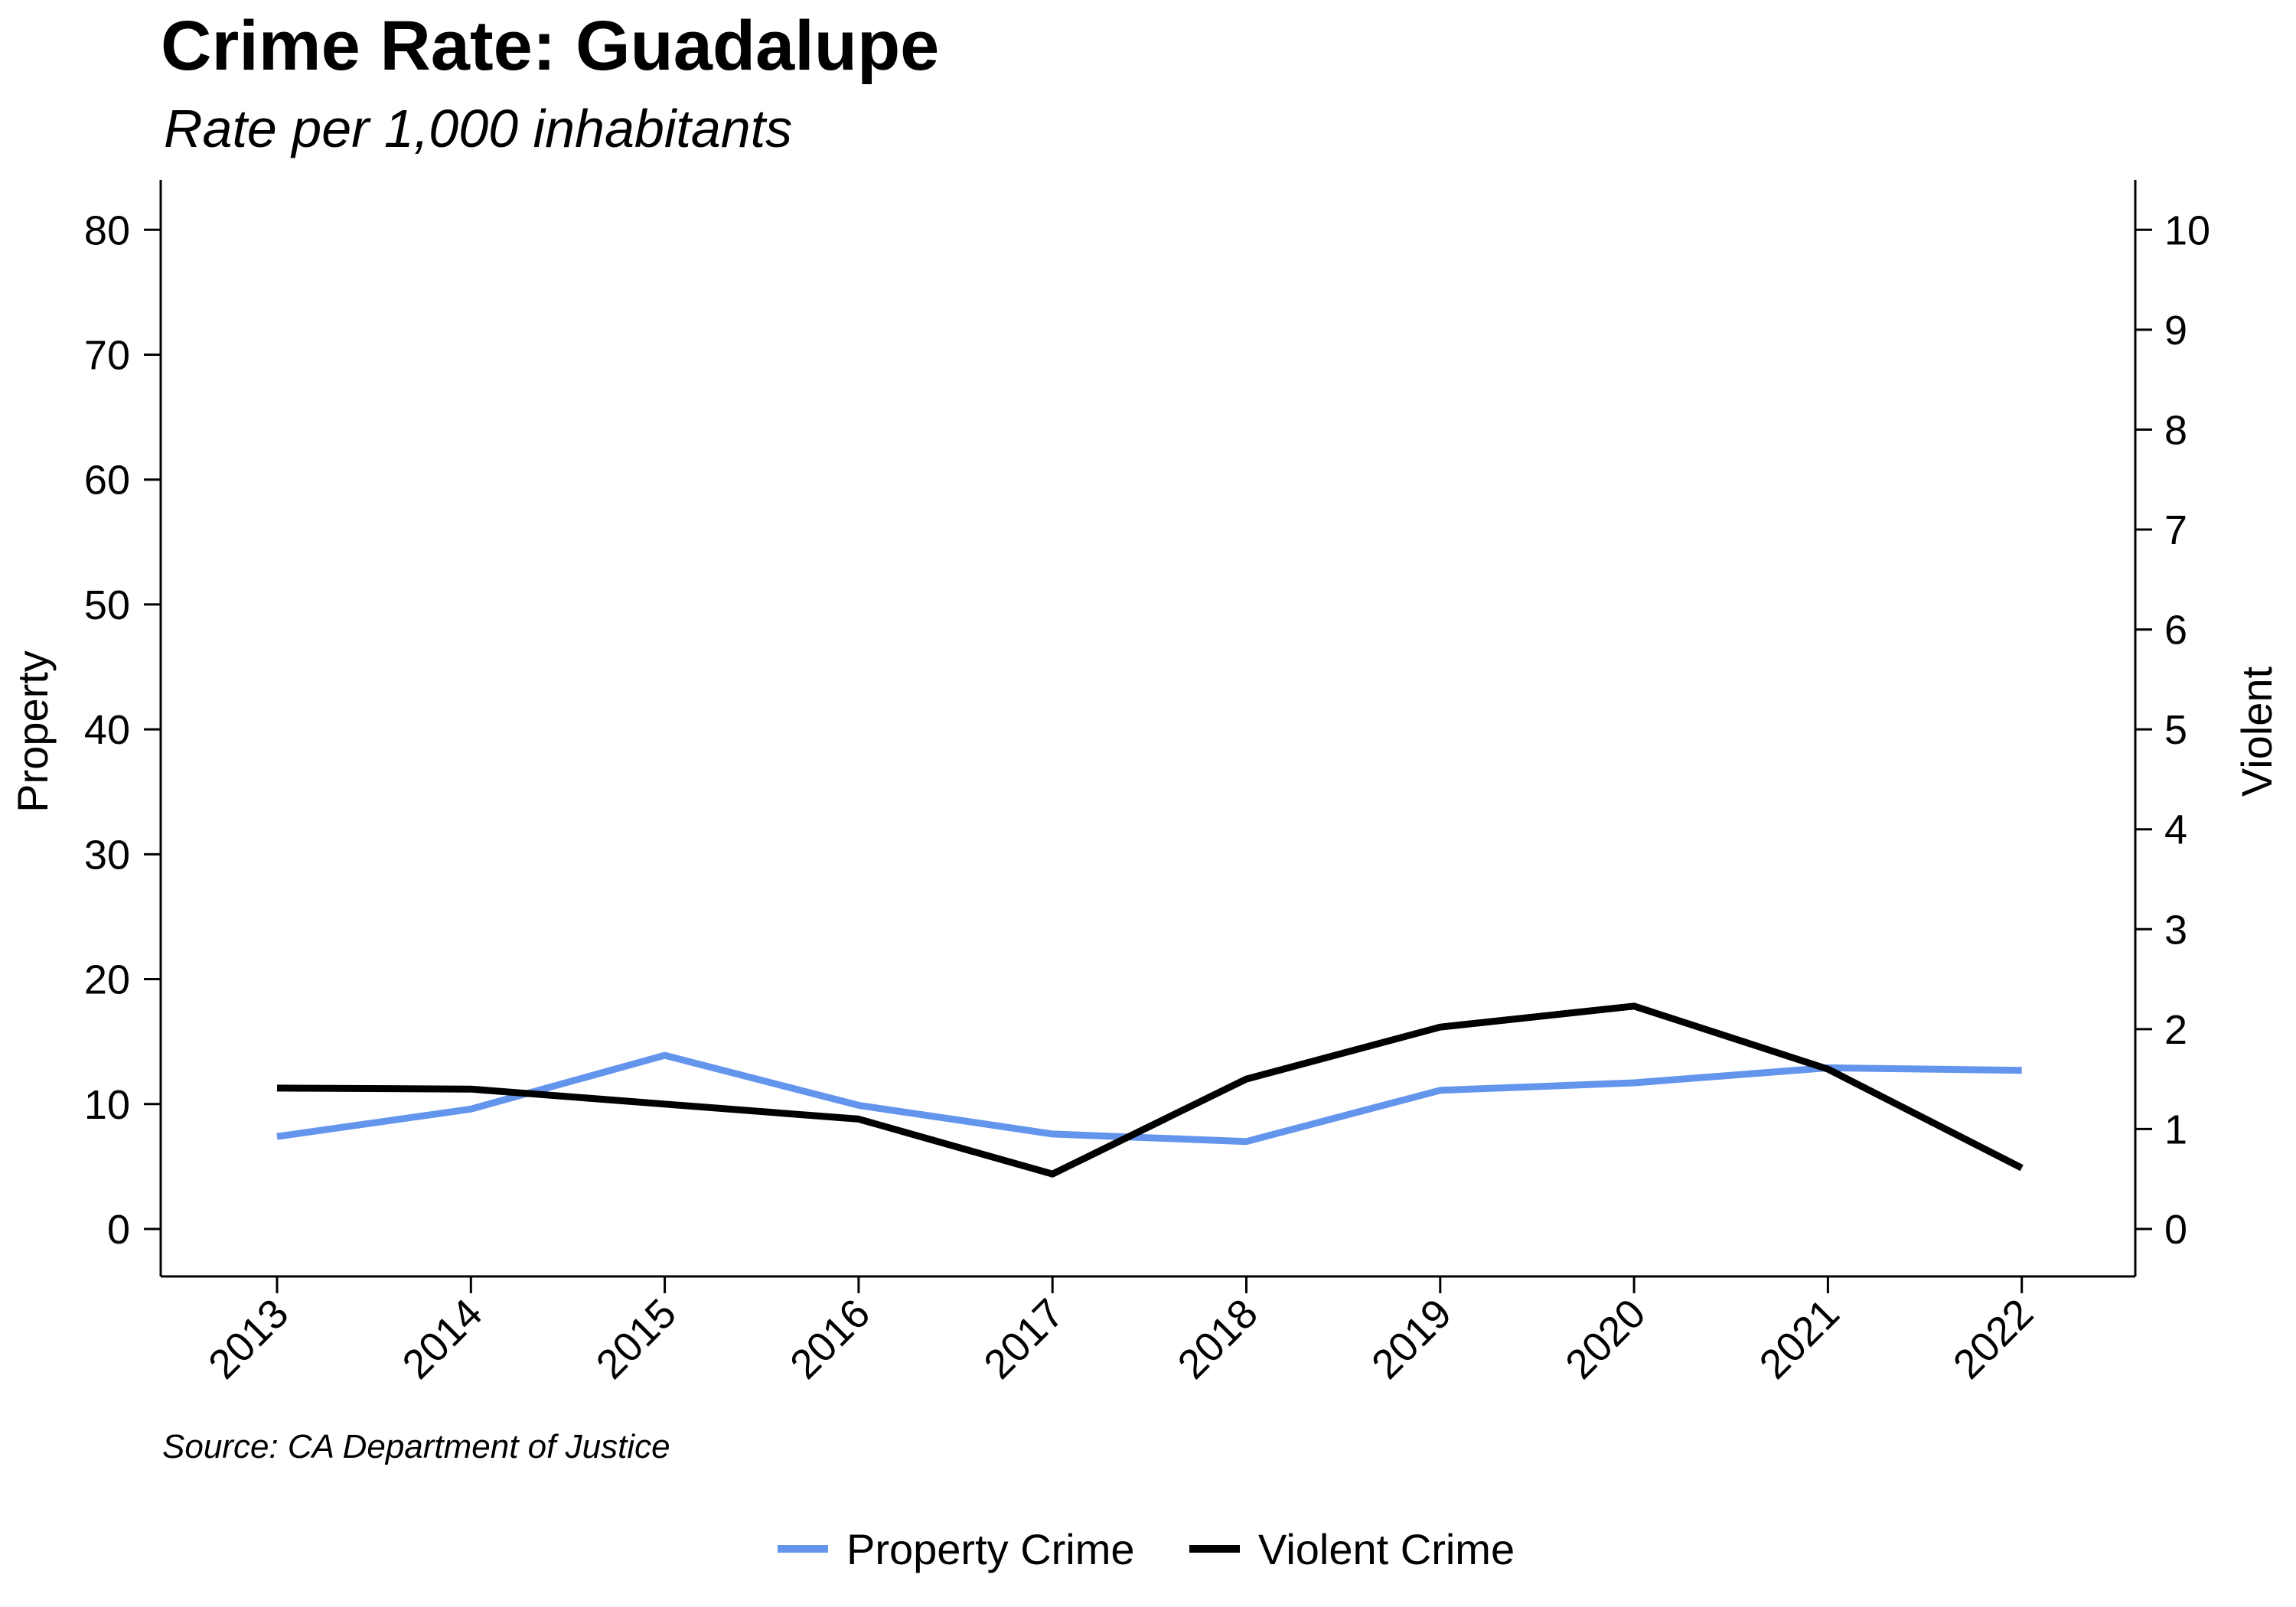  I want to click on x-tick-label: 2014, so click(442, 1338).